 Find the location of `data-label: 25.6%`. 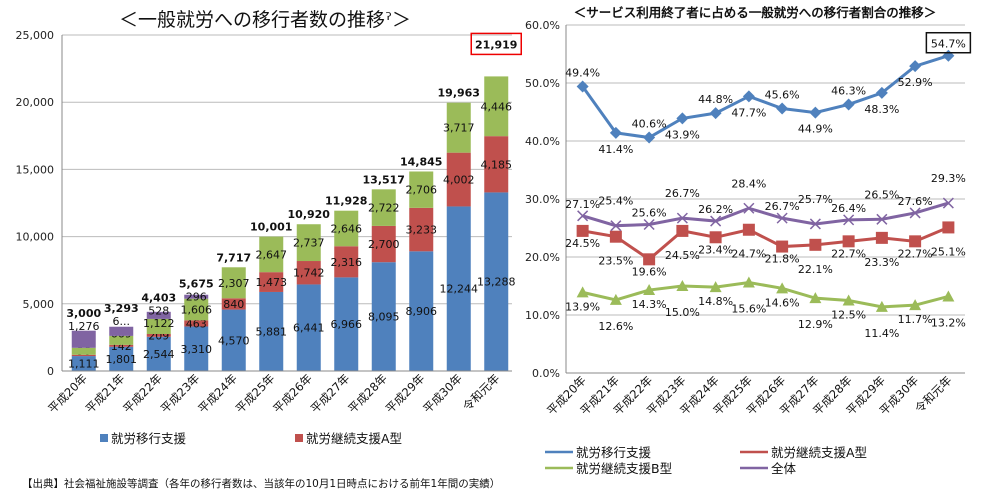

data-label: 25.6% is located at coordinates (649, 213).